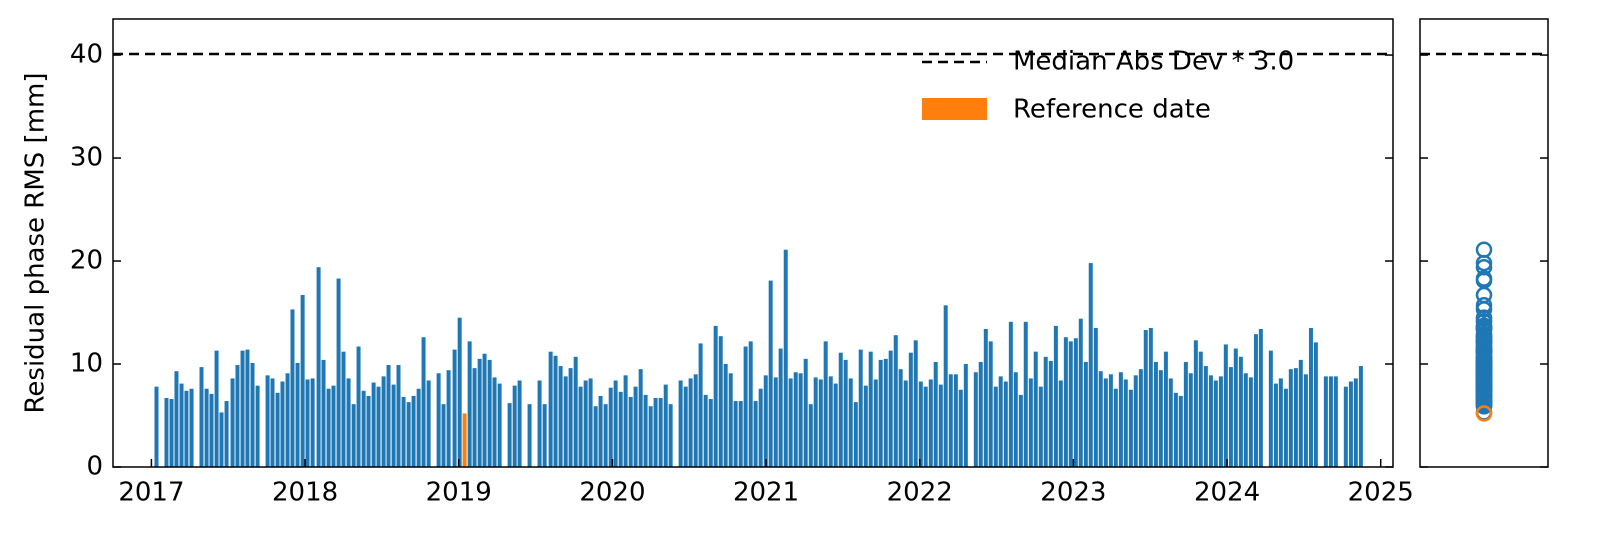 This screenshot has height=545, width=1609. Describe the element at coordinates (151, 493) in the screenshot. I see `x-tick-label: 2017` at that location.